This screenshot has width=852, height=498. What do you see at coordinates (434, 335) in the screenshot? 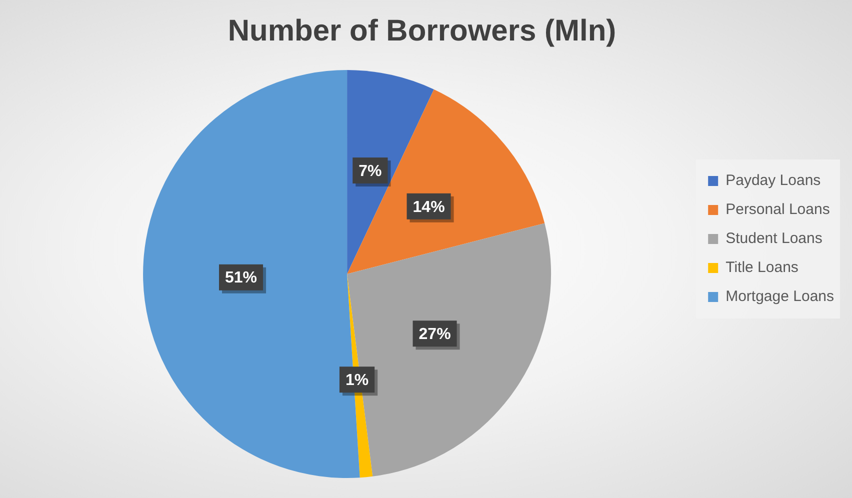
I see `data-label: 27%` at bounding box center [434, 335].